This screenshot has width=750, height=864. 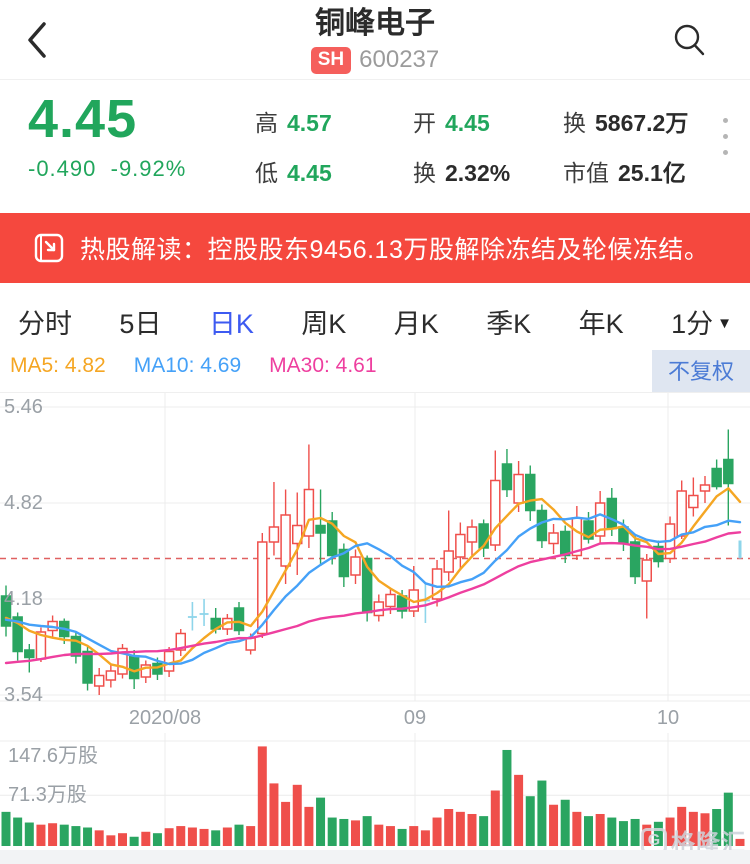 I want to click on tab-fenshi: 分时, so click(x=45, y=323).